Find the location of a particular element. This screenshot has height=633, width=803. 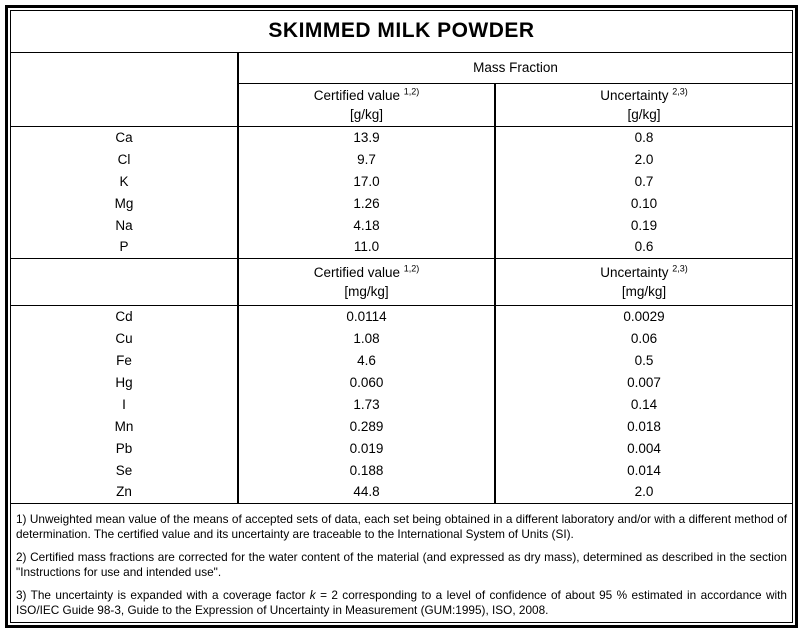

element-symbol: Fe is located at coordinates (124, 360).